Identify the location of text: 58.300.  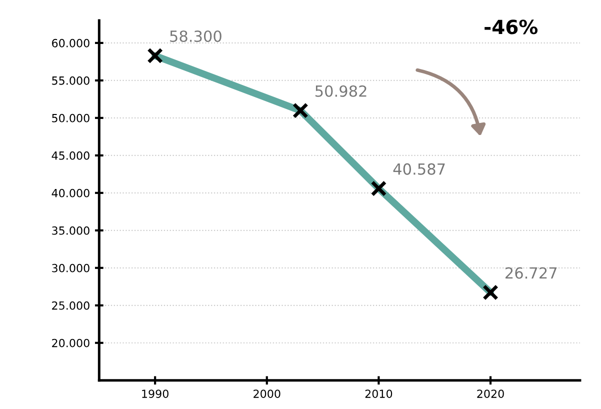
(196, 36).